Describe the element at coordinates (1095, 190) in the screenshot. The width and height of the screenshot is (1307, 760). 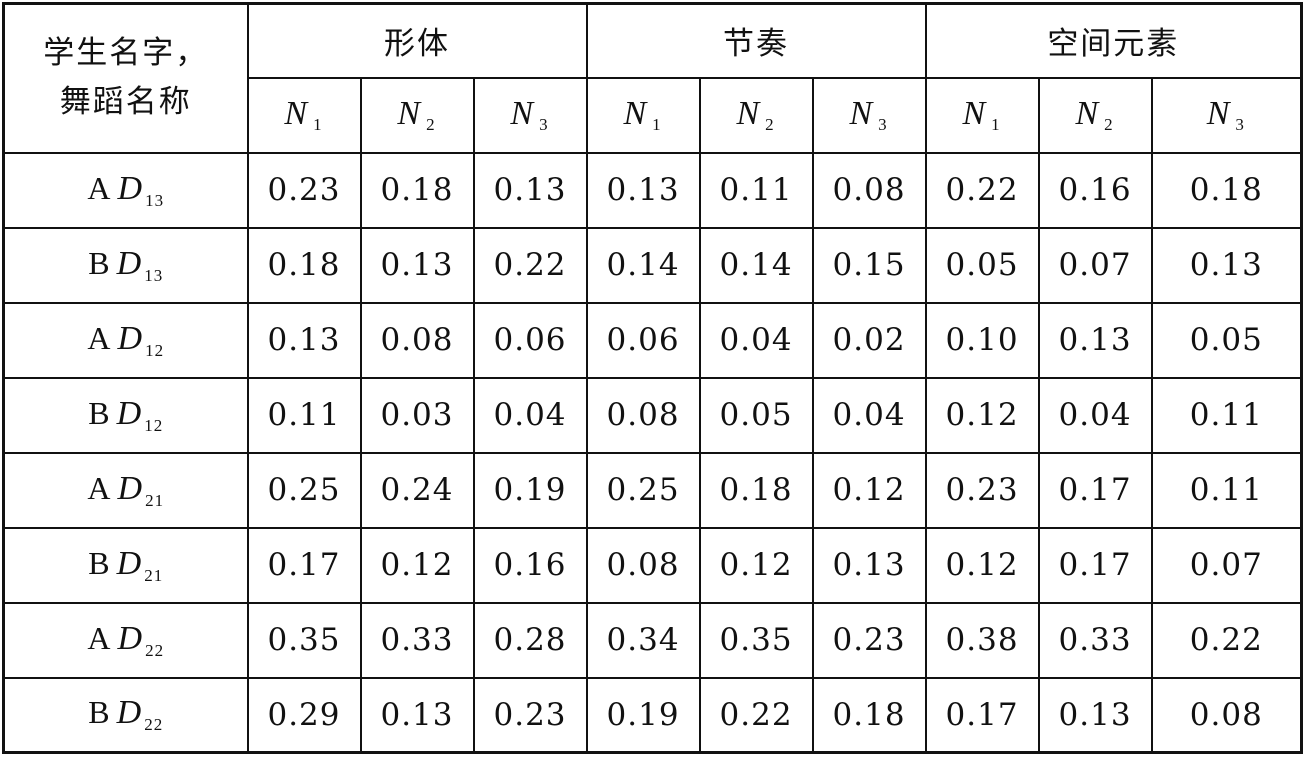
I see `value-cell: 0.16` at that location.